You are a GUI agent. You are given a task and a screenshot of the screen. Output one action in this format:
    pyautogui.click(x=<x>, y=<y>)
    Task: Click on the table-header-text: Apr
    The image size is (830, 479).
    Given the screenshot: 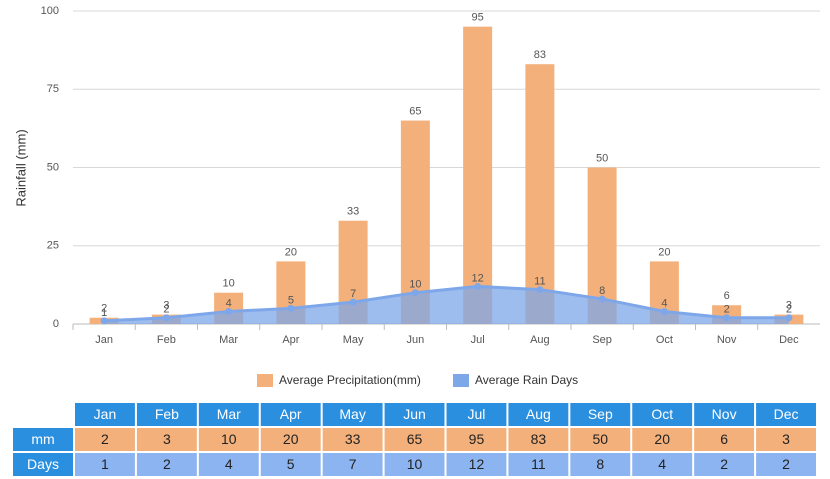 What is the action you would take?
    pyautogui.click(x=291, y=414)
    